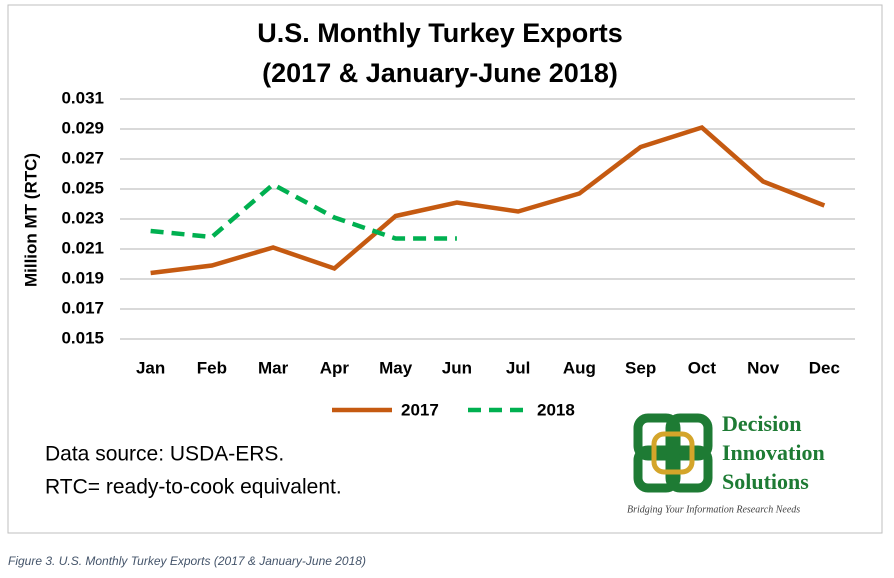 This screenshot has width=894, height=578. I want to click on note: RTC= ready-to-cook equivalent., so click(193, 487).